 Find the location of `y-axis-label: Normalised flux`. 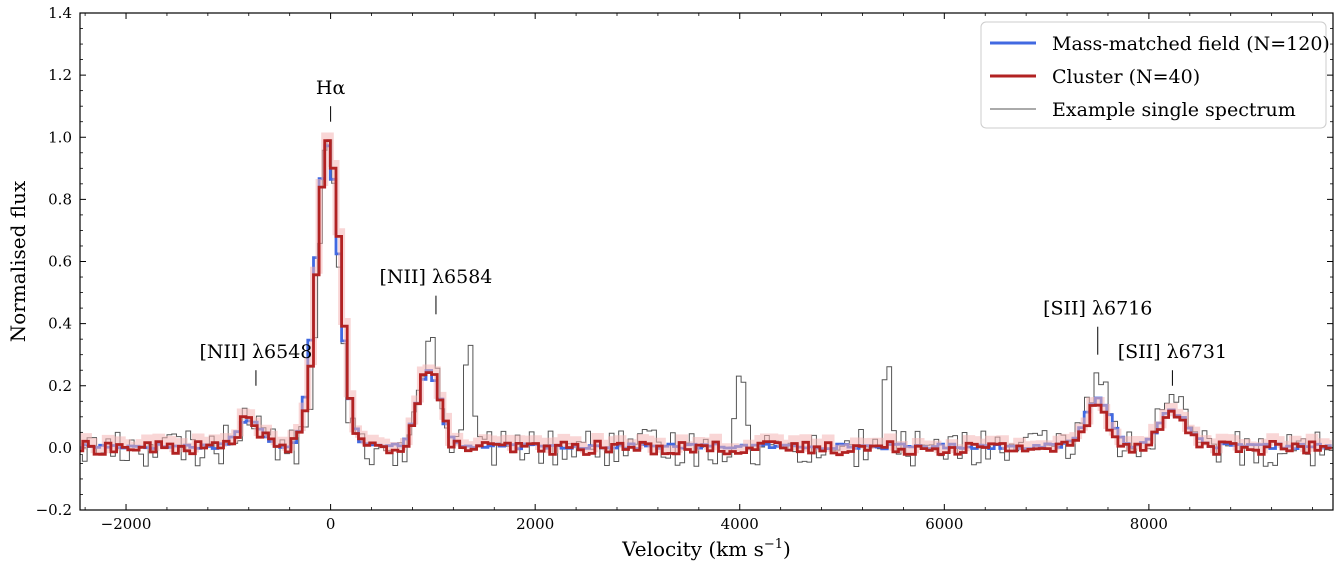

y-axis-label: Normalised flux is located at coordinates (18, 261).